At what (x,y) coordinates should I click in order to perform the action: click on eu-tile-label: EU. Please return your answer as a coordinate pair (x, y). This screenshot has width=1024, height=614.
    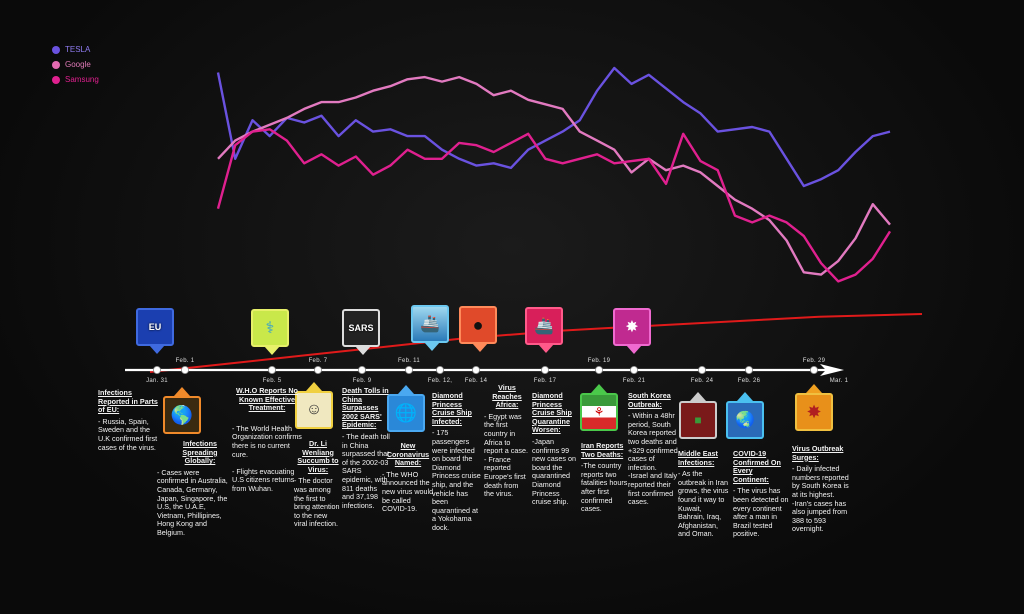
    Looking at the image, I should click on (155, 327).